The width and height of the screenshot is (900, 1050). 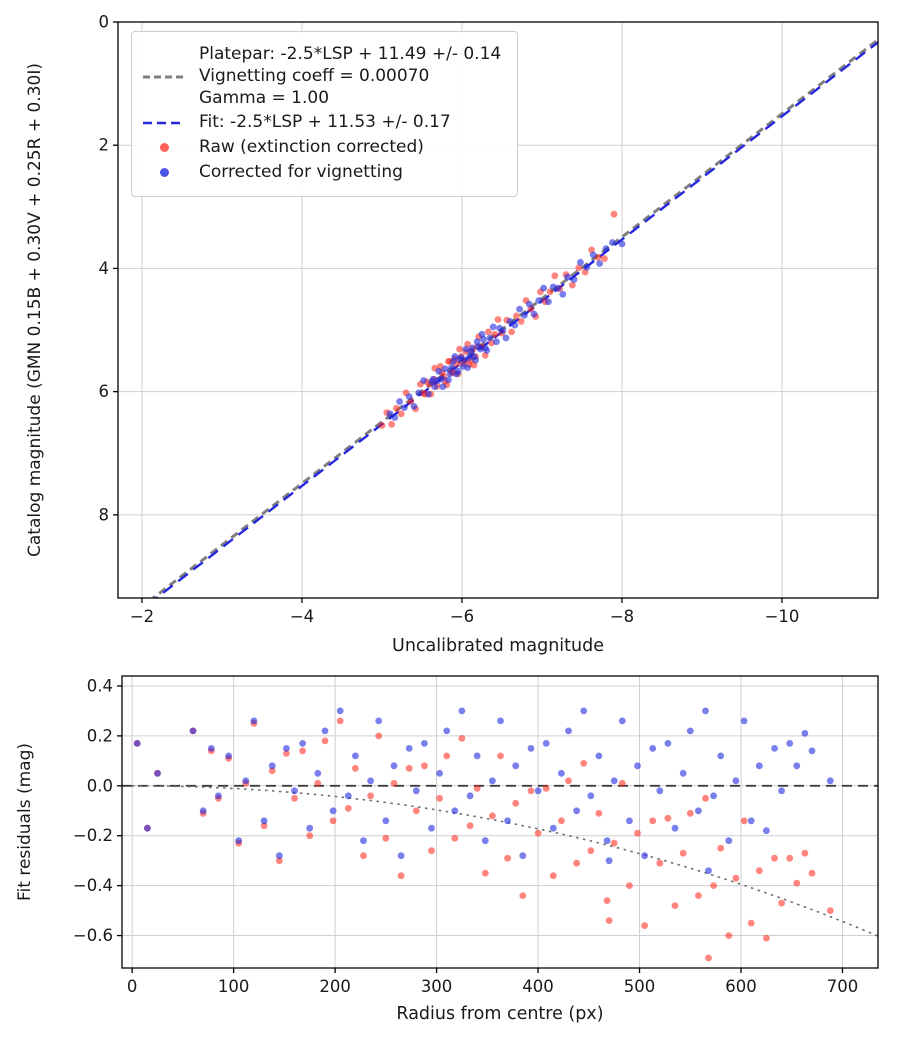 I want to click on x-tick-label: 0, so click(x=132, y=986).